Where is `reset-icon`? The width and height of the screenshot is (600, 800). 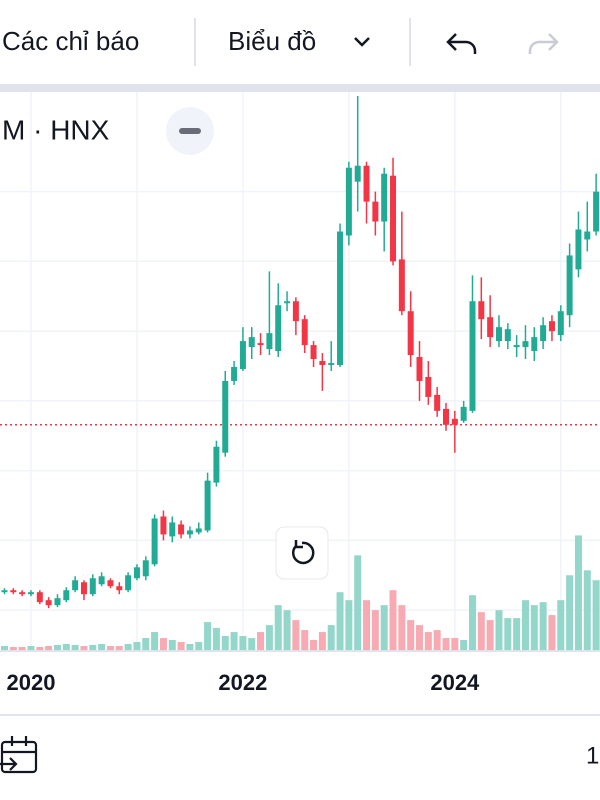
reset-icon is located at coordinates (303, 553).